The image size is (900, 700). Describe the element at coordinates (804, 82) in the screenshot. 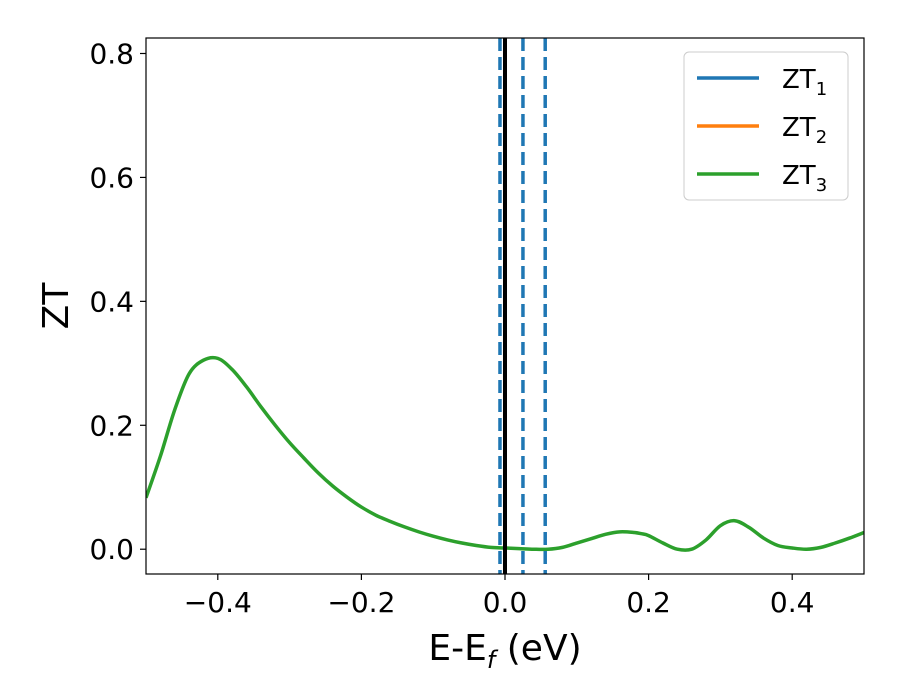

I see `legend-label-1: ZT1` at that location.